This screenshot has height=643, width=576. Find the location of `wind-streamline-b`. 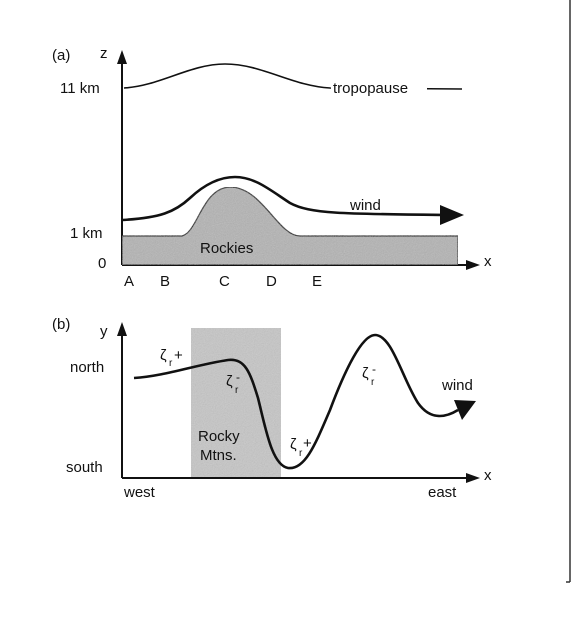

wind-streamline-b is located at coordinates (296, 401).